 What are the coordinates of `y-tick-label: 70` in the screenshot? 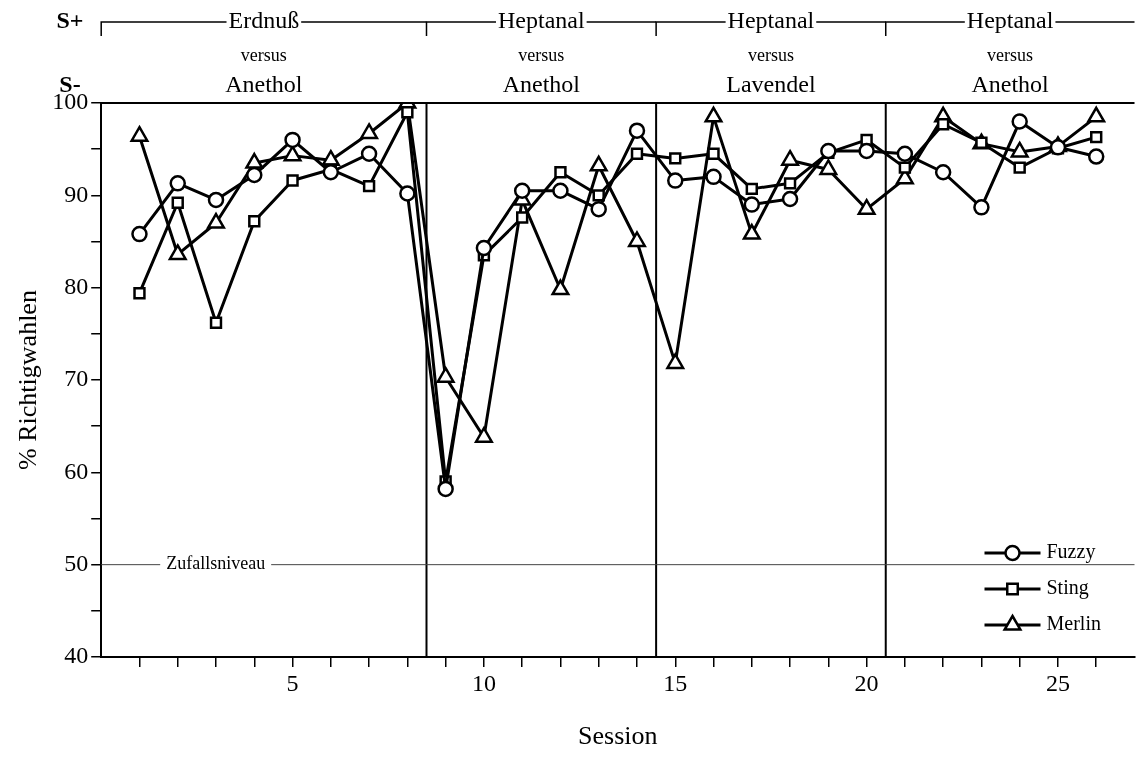 It's located at (76, 378).